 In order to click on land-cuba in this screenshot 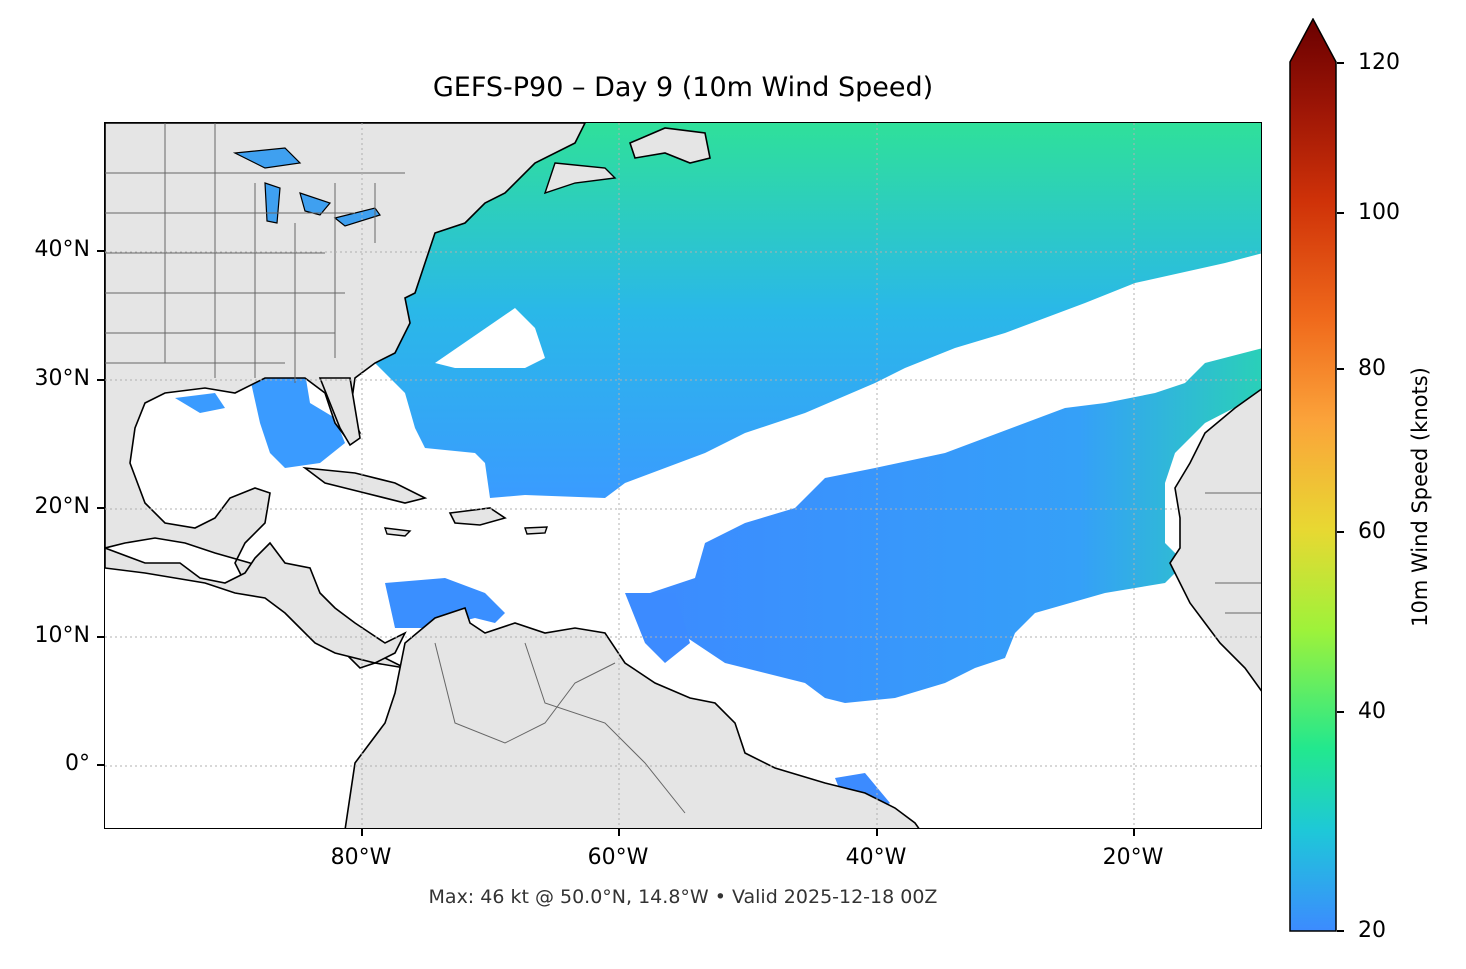, I will do `click(365, 485)`.